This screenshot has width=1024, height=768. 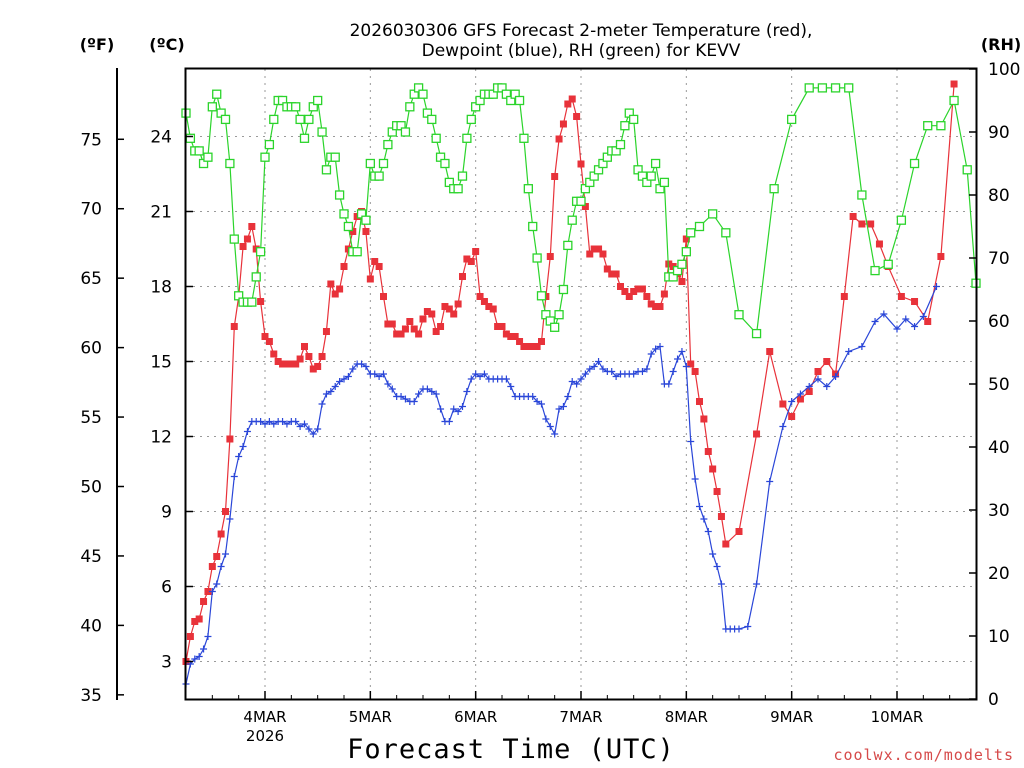 I want to click on x-tick-label: 7MAR, so click(x=580, y=717).